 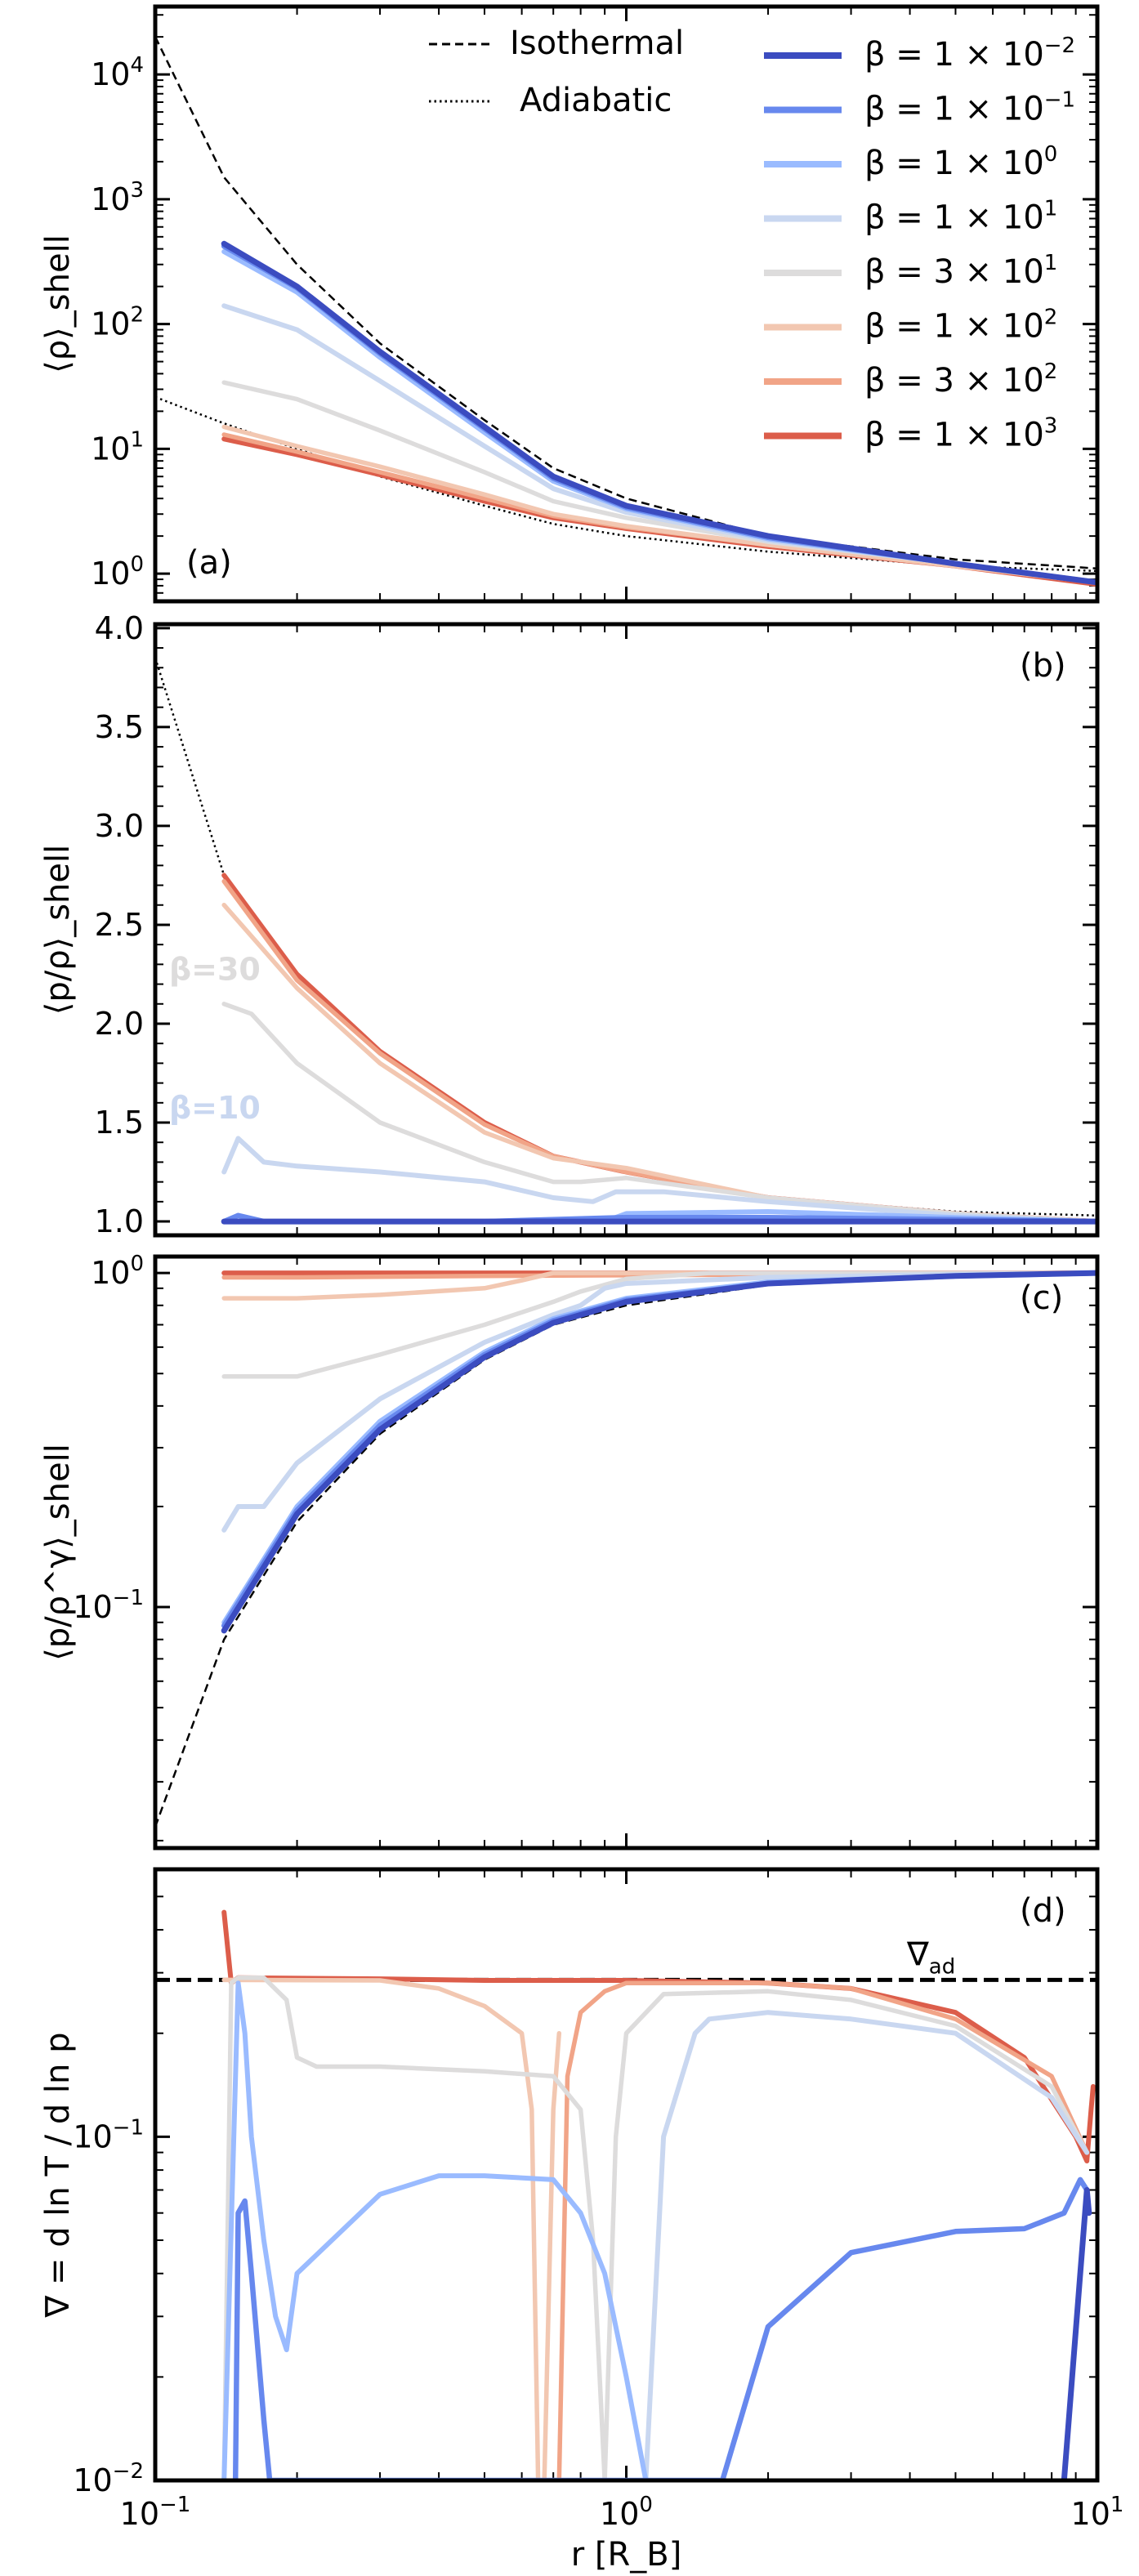 I want to click on legend-label: β = 3 × 102, so click(x=960, y=380).